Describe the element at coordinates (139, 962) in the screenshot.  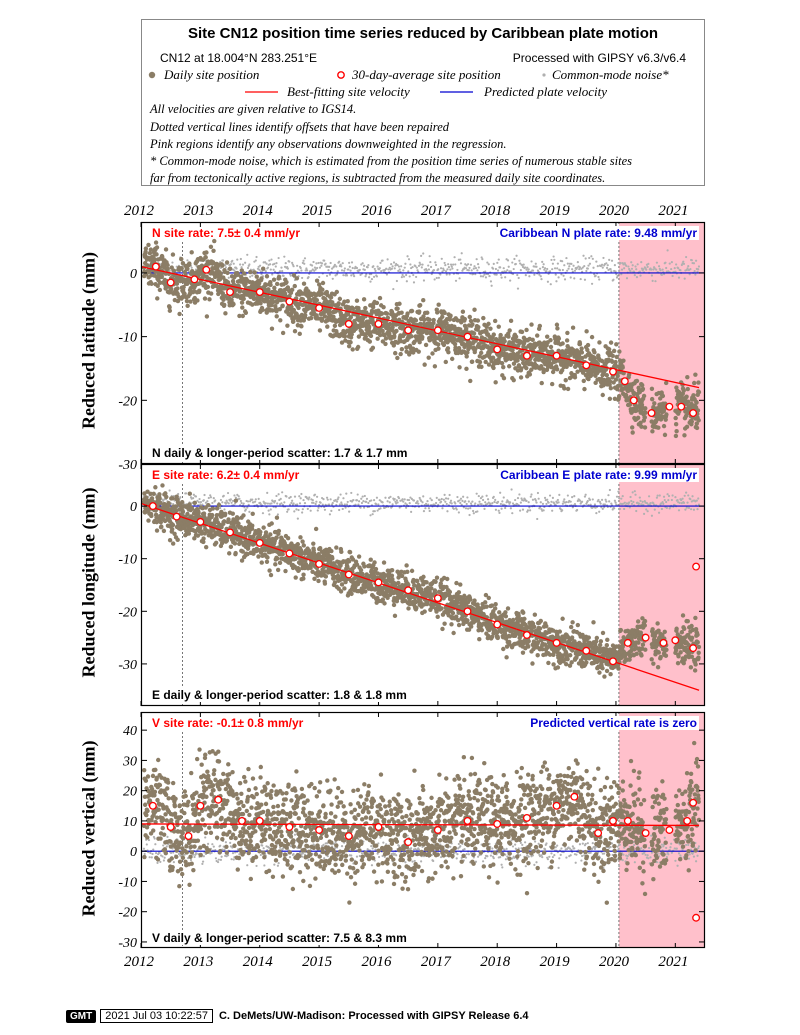
I see `year-label: 2012` at that location.